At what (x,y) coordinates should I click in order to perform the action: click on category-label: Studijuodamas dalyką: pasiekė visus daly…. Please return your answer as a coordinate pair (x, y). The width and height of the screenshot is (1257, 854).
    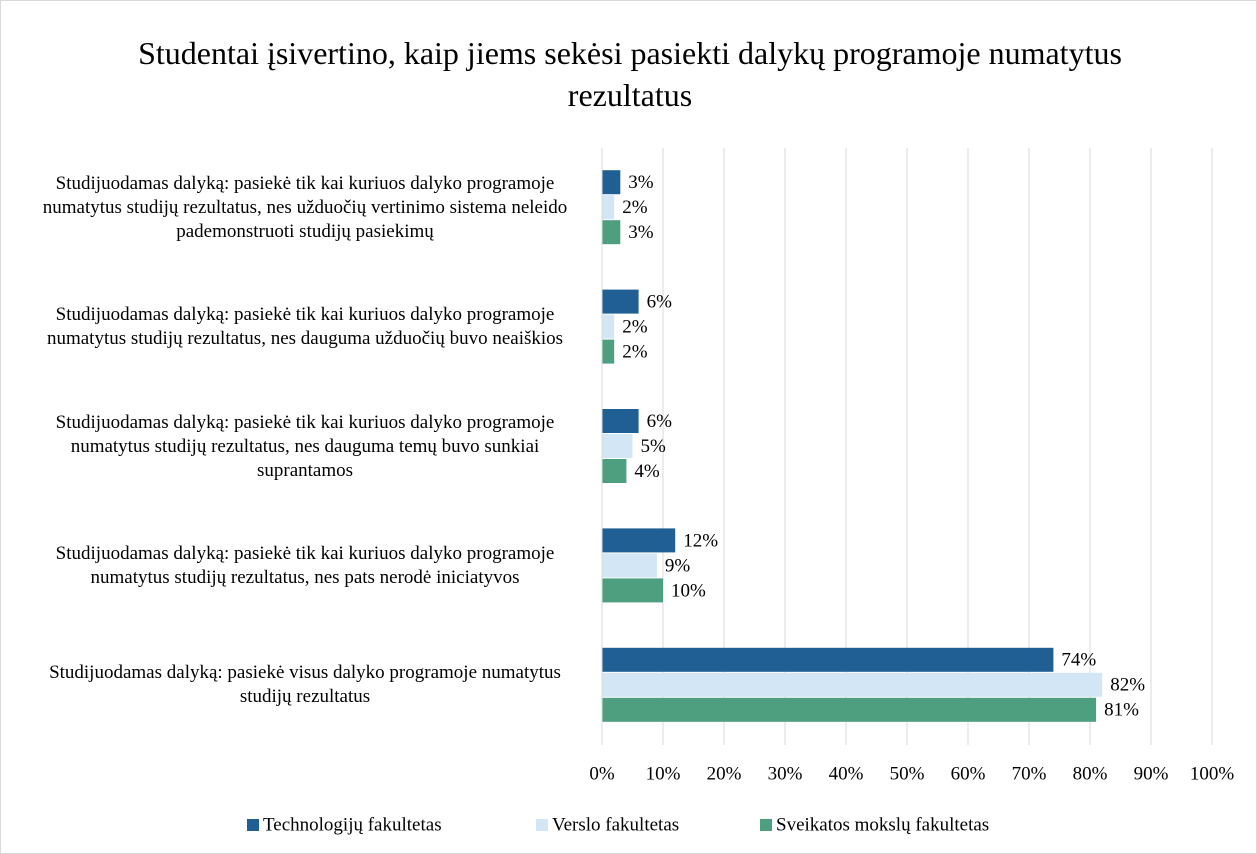
    Looking at the image, I should click on (305, 685).